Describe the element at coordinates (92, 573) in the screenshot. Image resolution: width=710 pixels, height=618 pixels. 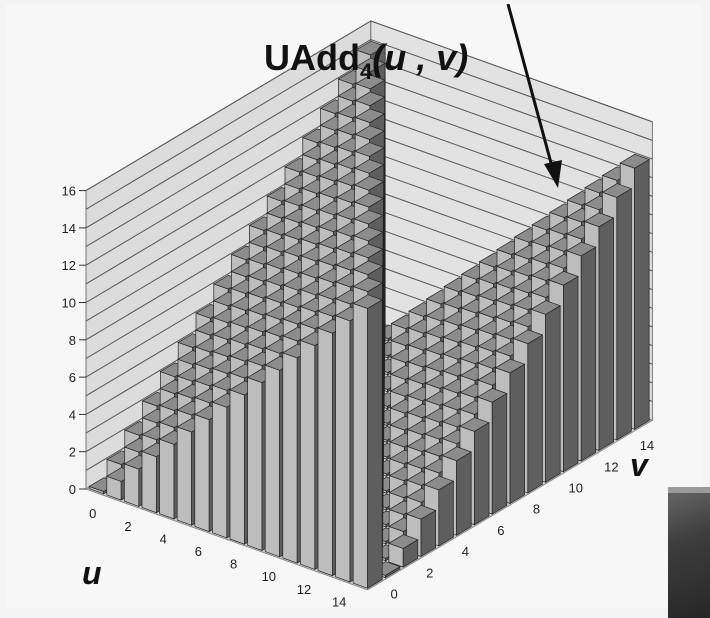
I see `u-axis-title: u` at that location.